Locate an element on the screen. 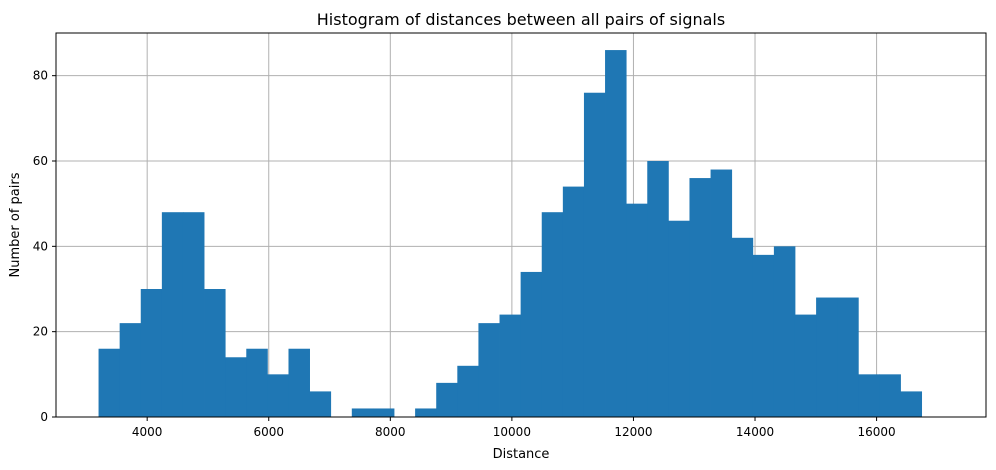 This screenshot has width=996, height=470. x-axis-label: Distance is located at coordinates (521, 454).